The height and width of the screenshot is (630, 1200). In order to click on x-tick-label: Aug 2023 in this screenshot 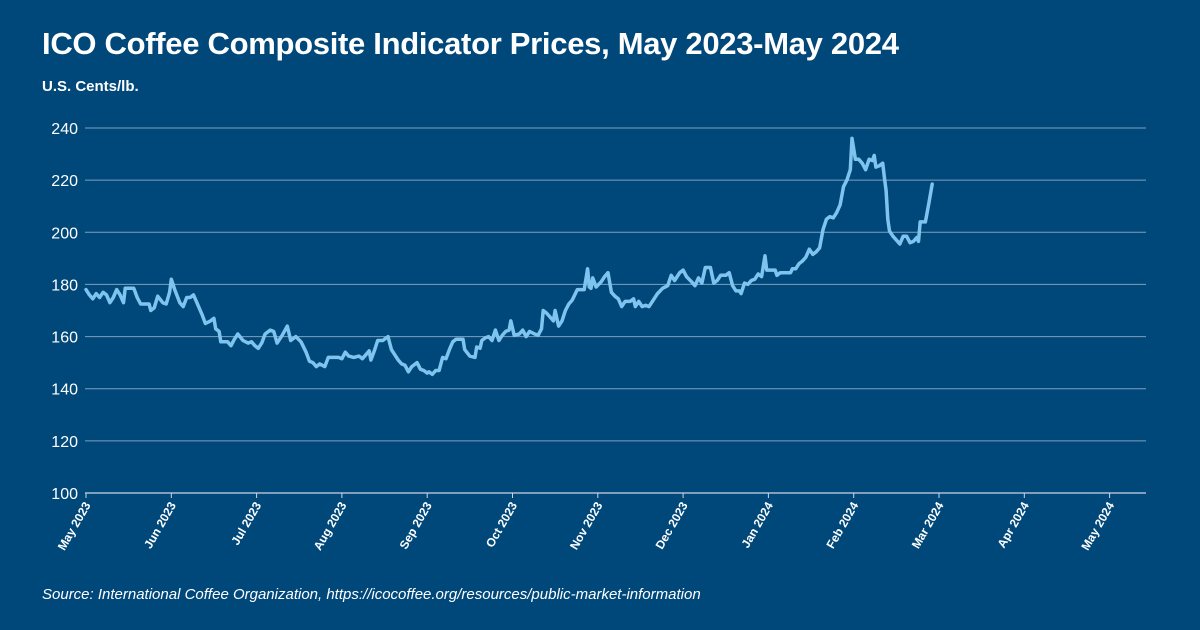, I will do `click(330, 525)`.